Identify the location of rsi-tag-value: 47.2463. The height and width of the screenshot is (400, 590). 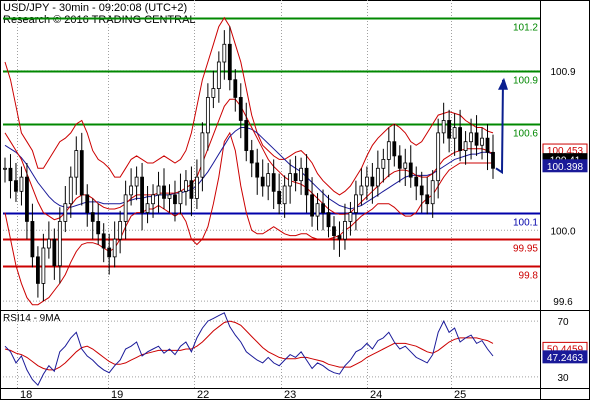
(565, 358).